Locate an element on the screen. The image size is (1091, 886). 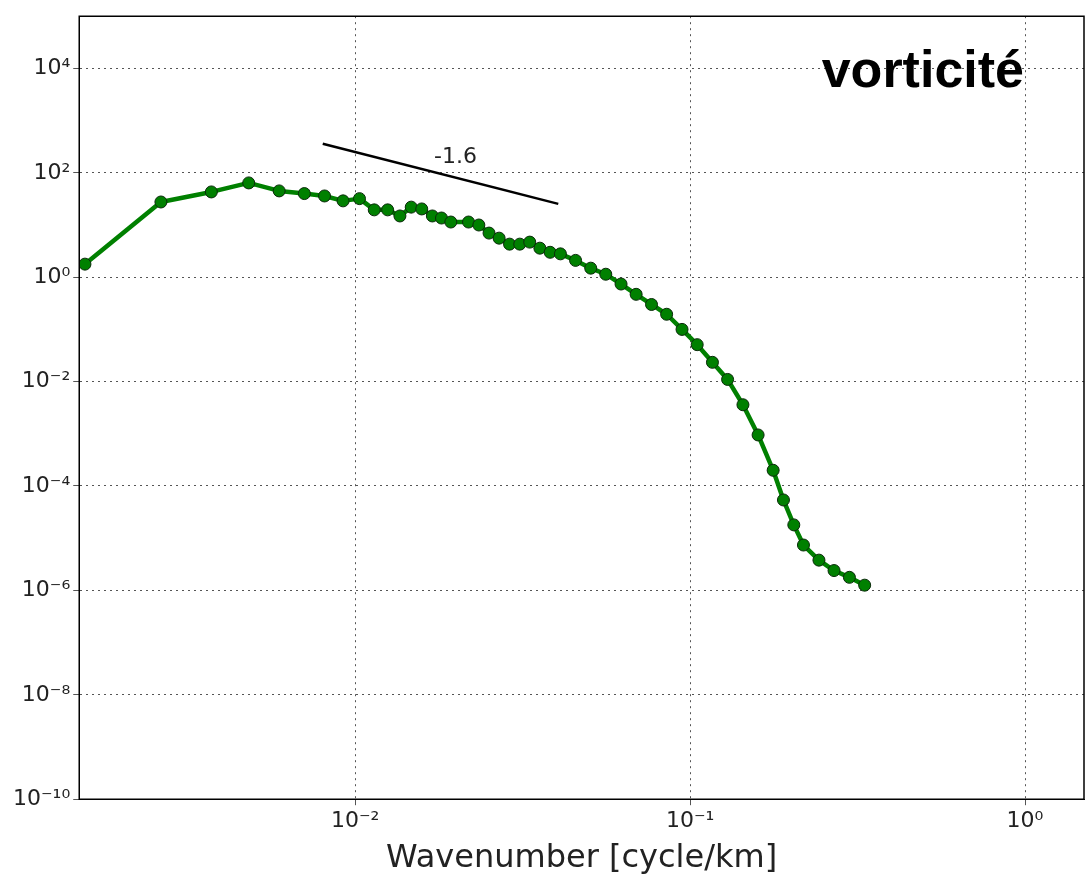
y-tick-label: 10⁻⁴ is located at coordinates (46, 484).